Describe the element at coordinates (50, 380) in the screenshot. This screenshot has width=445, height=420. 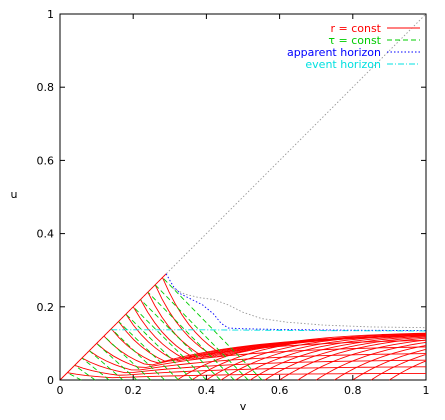
I see `y-tick-label: 0` at that location.